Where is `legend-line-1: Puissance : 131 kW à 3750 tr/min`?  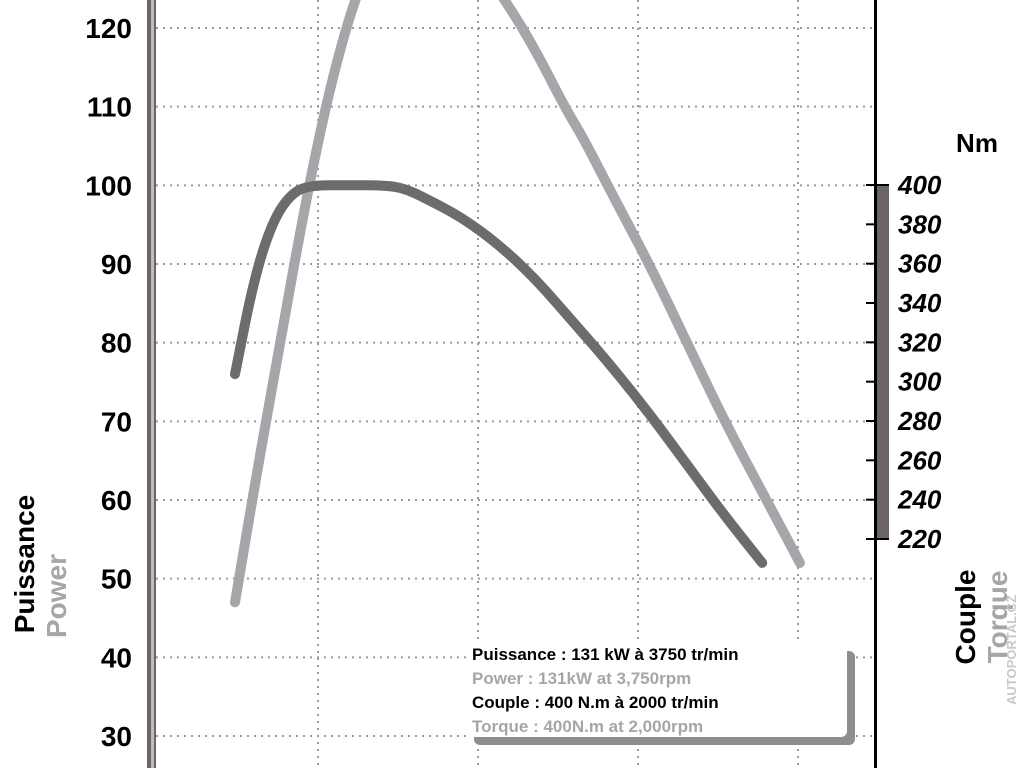
legend-line-1: Puissance : 131 kW à 3750 tr/min is located at coordinates (605, 654).